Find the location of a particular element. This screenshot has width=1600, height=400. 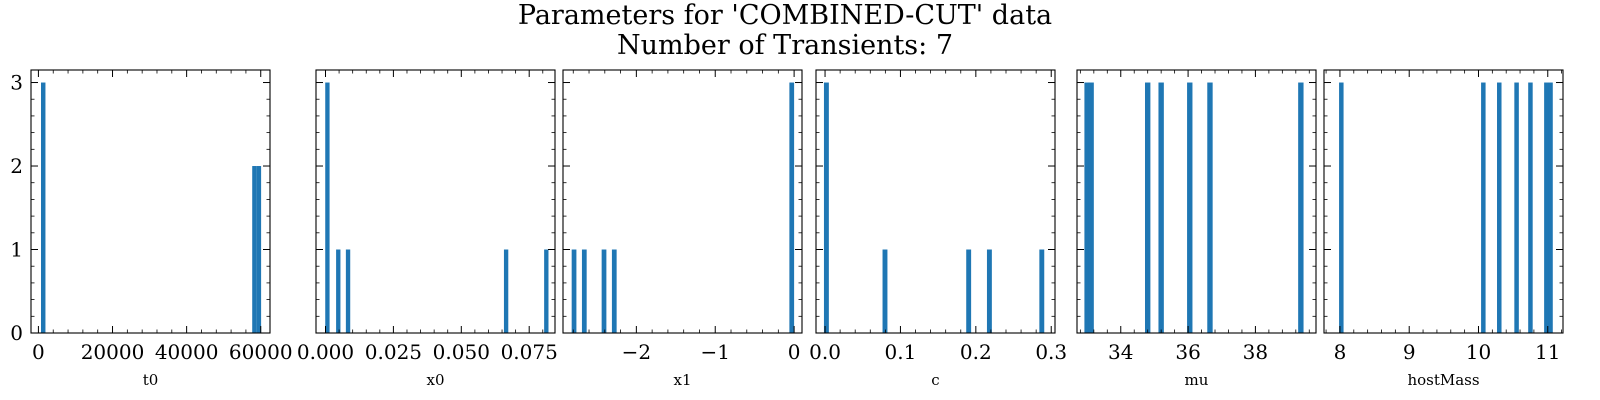

x-axis-label: hostMass is located at coordinates (1443, 380).